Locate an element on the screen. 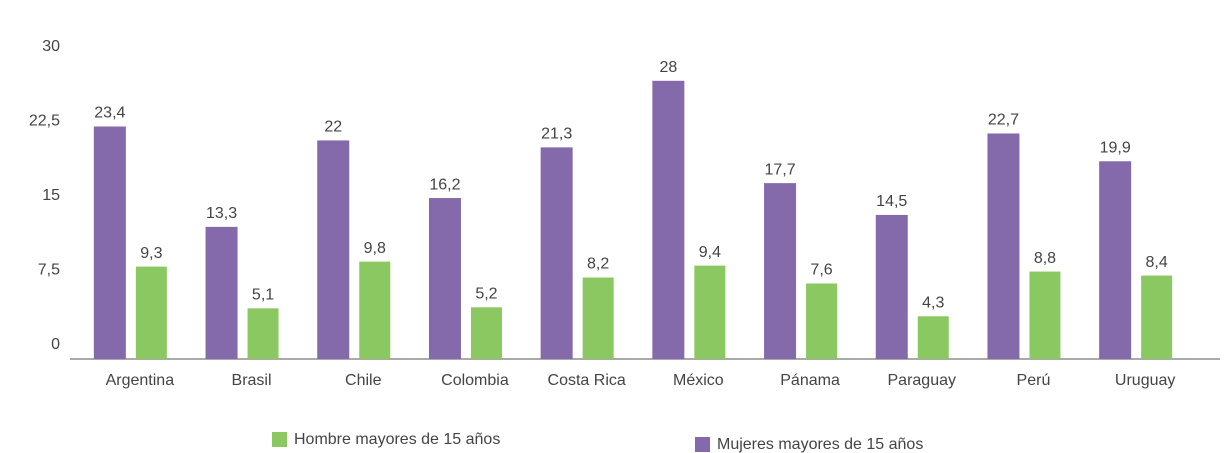 This screenshot has width=1229, height=453. value-label: 21,3 is located at coordinates (556, 134).